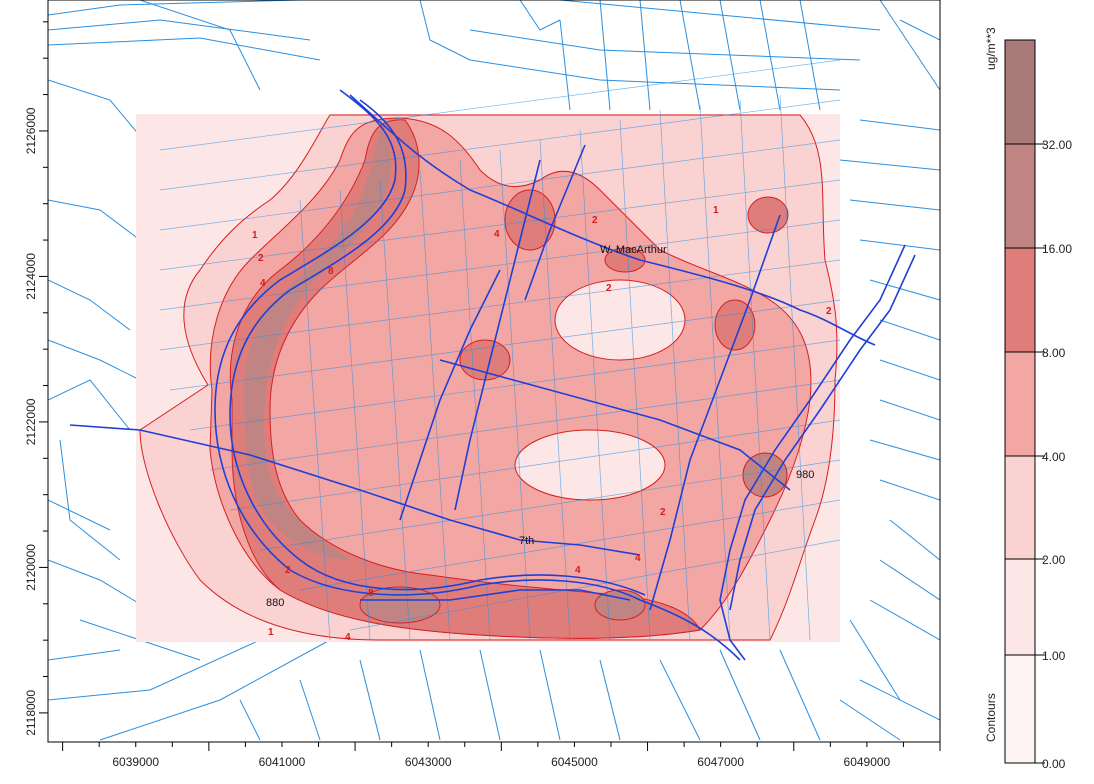  I want to click on legend-level-label: 8.00, so click(1054, 353).